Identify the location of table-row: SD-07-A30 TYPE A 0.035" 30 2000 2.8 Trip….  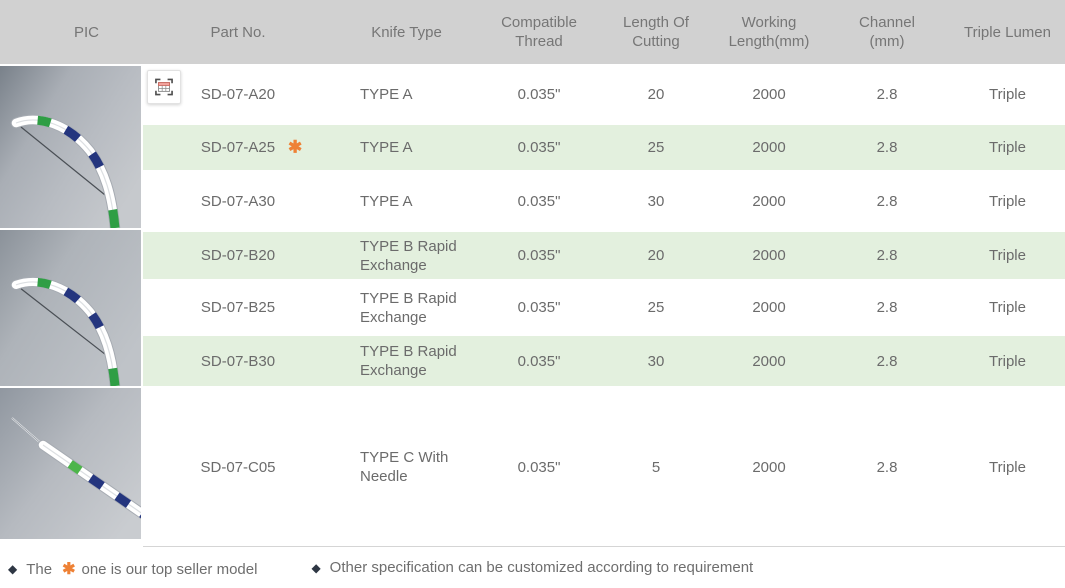
(604, 201).